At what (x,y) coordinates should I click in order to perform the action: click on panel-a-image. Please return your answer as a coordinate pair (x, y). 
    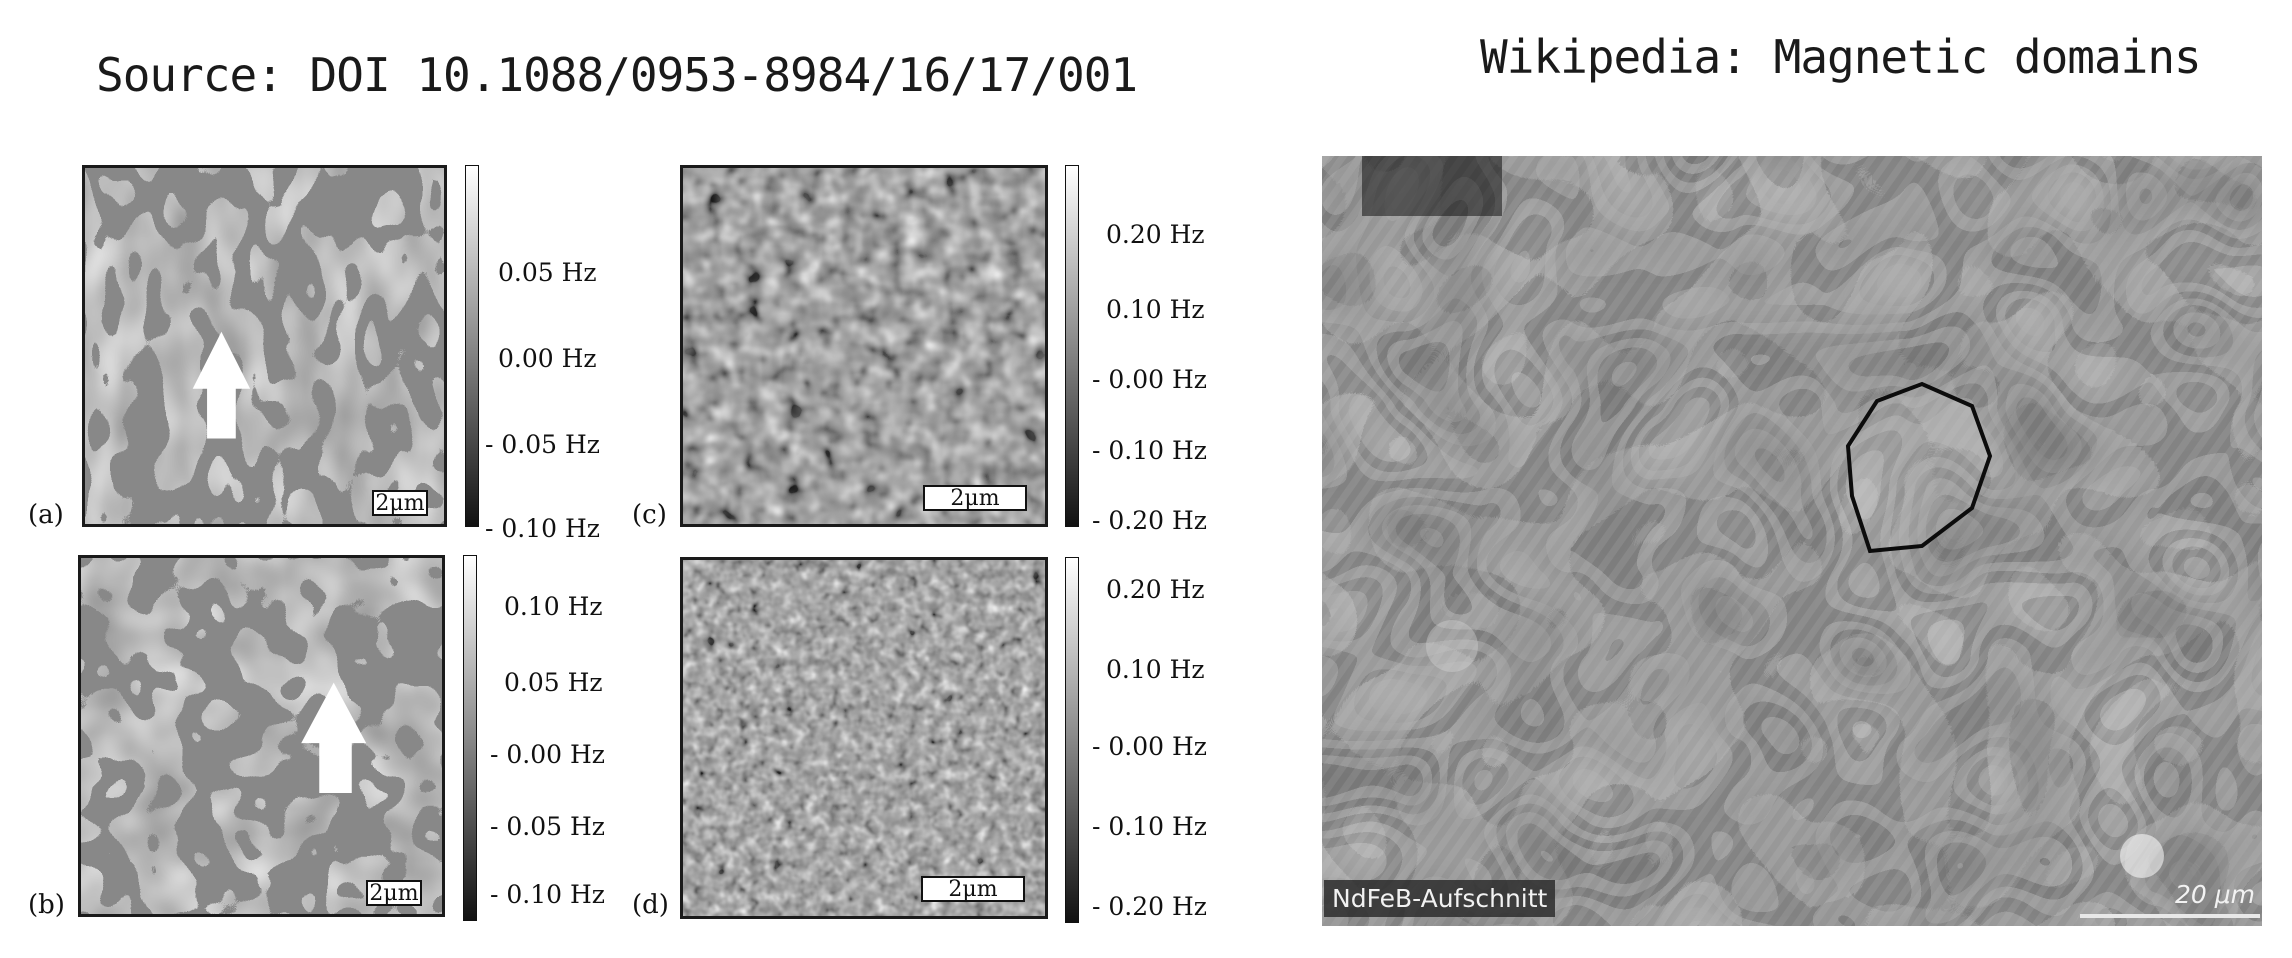
    Looking at the image, I should click on (264, 346).